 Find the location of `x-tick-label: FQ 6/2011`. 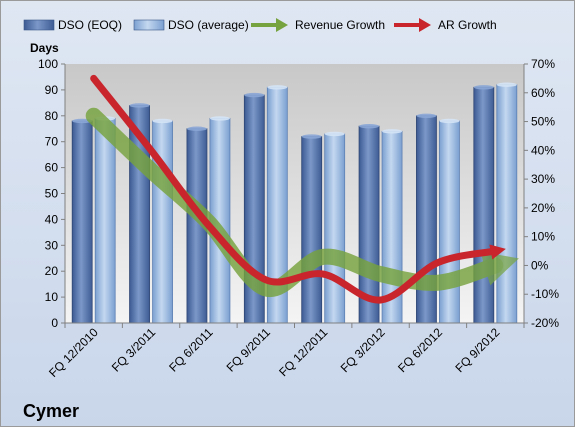

x-tick-label: FQ 6/2011 is located at coordinates (191, 350).